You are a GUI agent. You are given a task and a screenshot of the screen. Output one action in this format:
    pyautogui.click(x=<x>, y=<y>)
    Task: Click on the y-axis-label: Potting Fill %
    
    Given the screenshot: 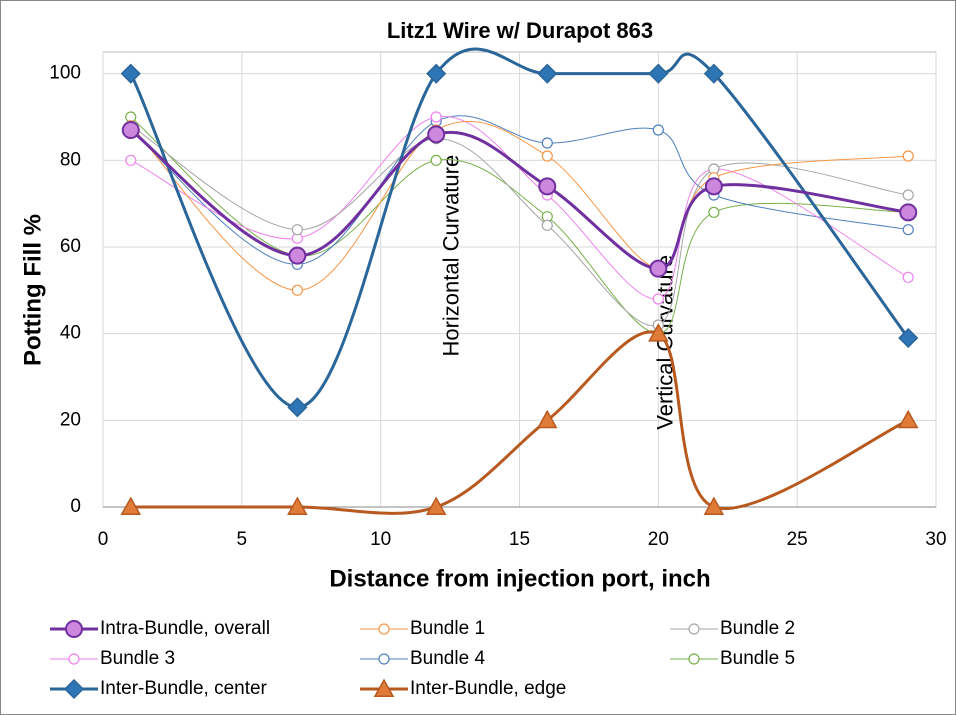 What is the action you would take?
    pyautogui.click(x=32, y=290)
    